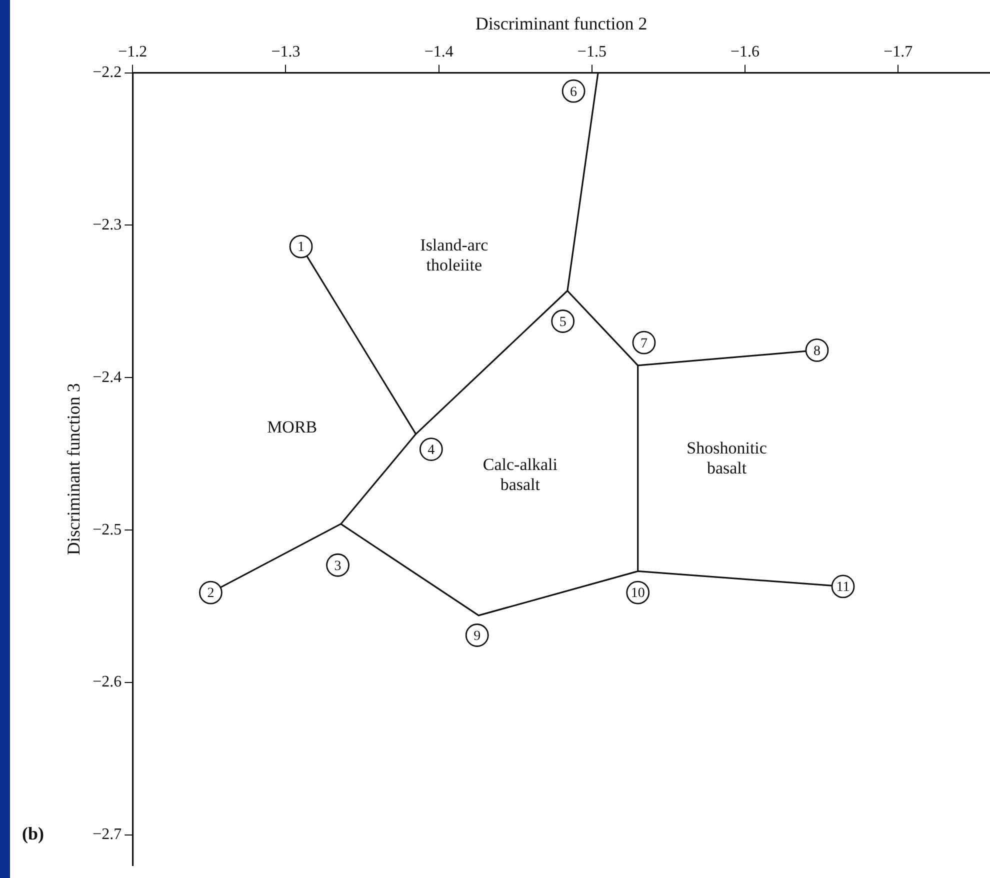  Describe the element at coordinates (74, 469) in the screenshot. I see `y-axis-title: Discriminant function 3` at that location.